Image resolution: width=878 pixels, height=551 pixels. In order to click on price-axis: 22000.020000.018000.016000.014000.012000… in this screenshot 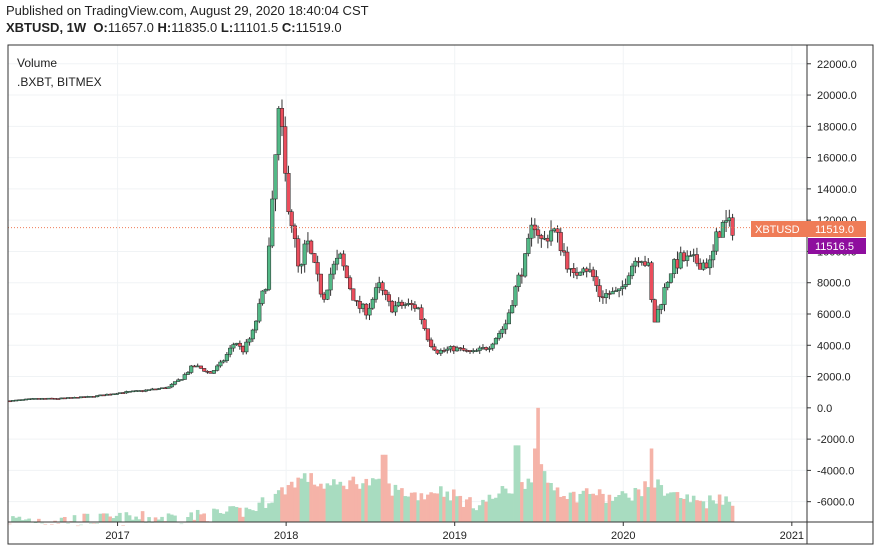, I will do `click(832, 284)`.